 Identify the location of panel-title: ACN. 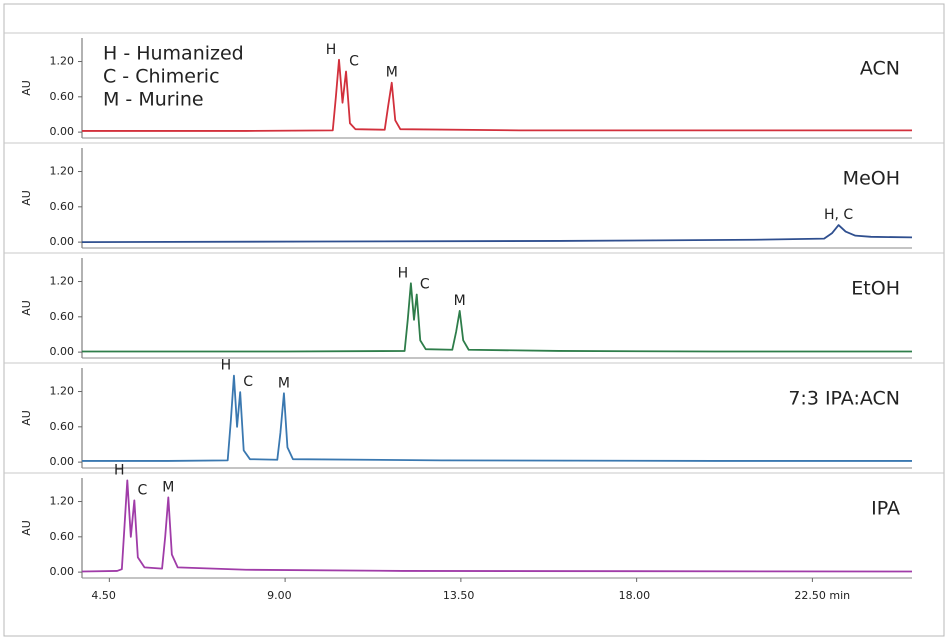
(880, 69).